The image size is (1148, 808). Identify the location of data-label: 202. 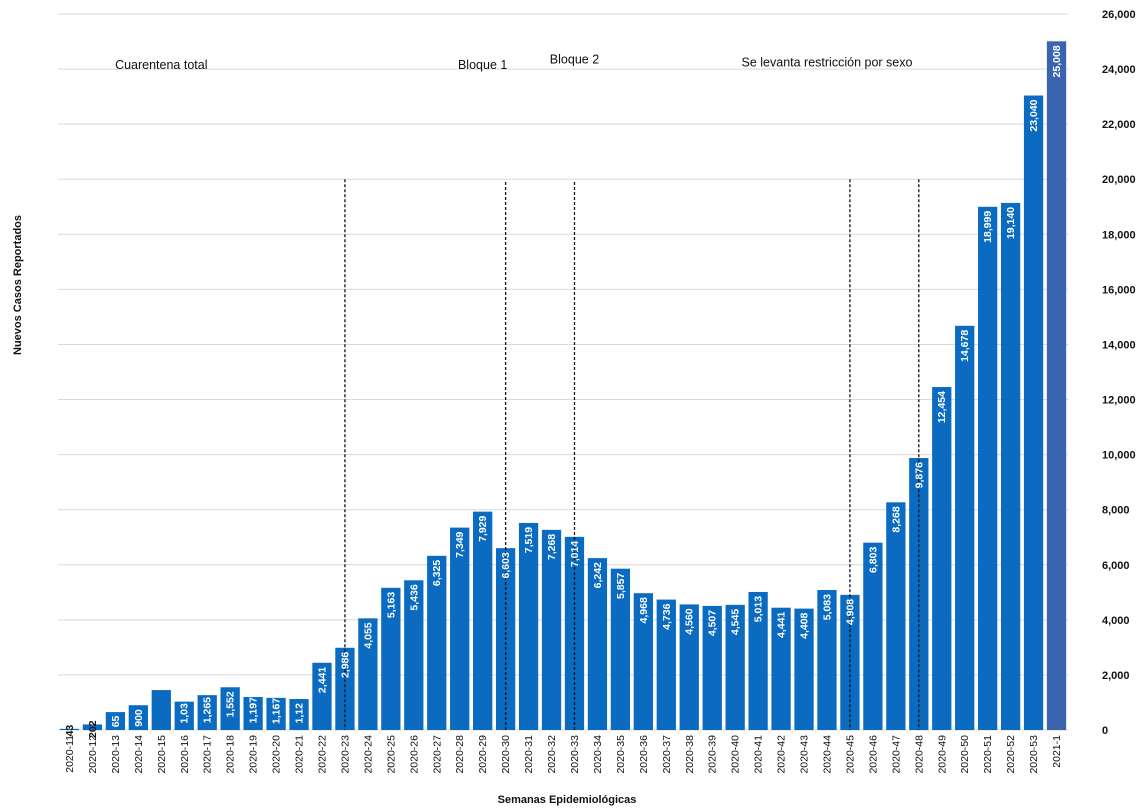
(93, 729).